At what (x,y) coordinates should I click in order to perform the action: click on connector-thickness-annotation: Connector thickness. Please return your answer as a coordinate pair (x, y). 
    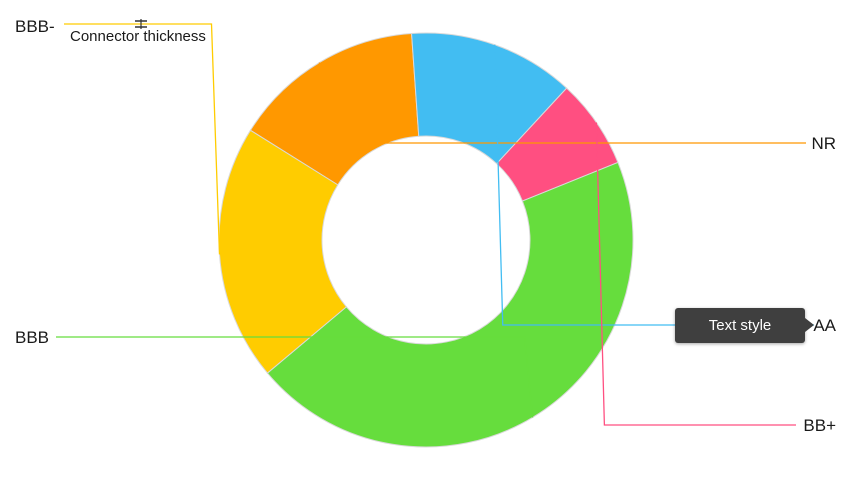
    Looking at the image, I should click on (138, 36).